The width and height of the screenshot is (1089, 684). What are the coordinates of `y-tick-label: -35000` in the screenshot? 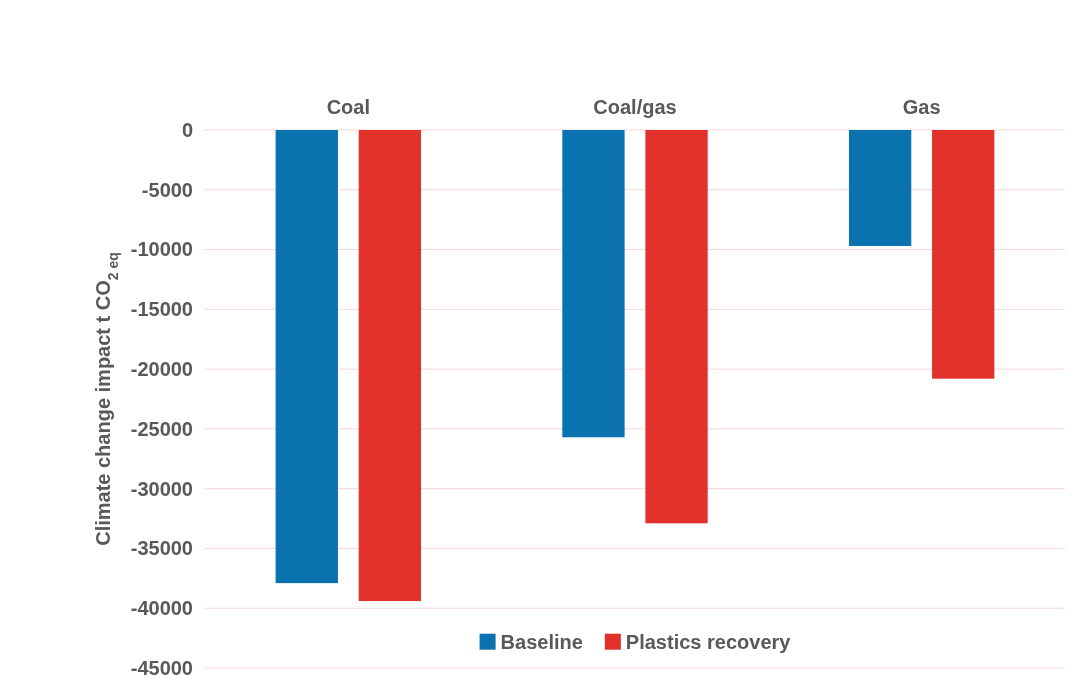 It's located at (161, 548).